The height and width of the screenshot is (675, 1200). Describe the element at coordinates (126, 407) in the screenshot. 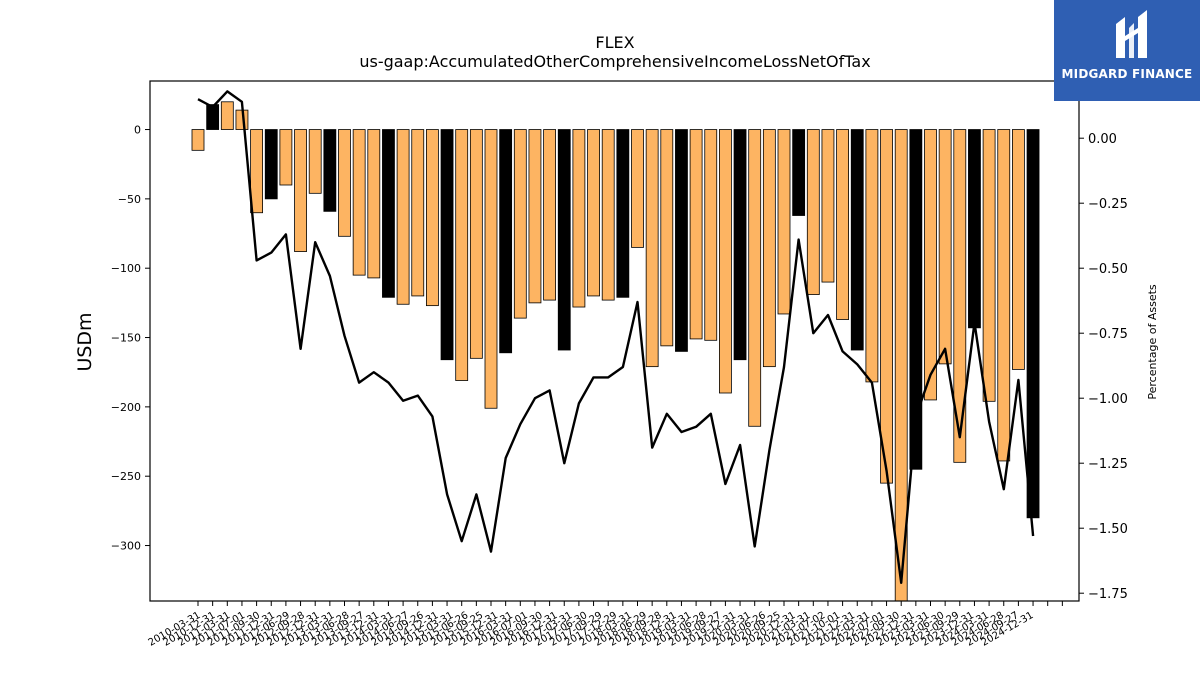

I see `y-tick-label: −200` at that location.